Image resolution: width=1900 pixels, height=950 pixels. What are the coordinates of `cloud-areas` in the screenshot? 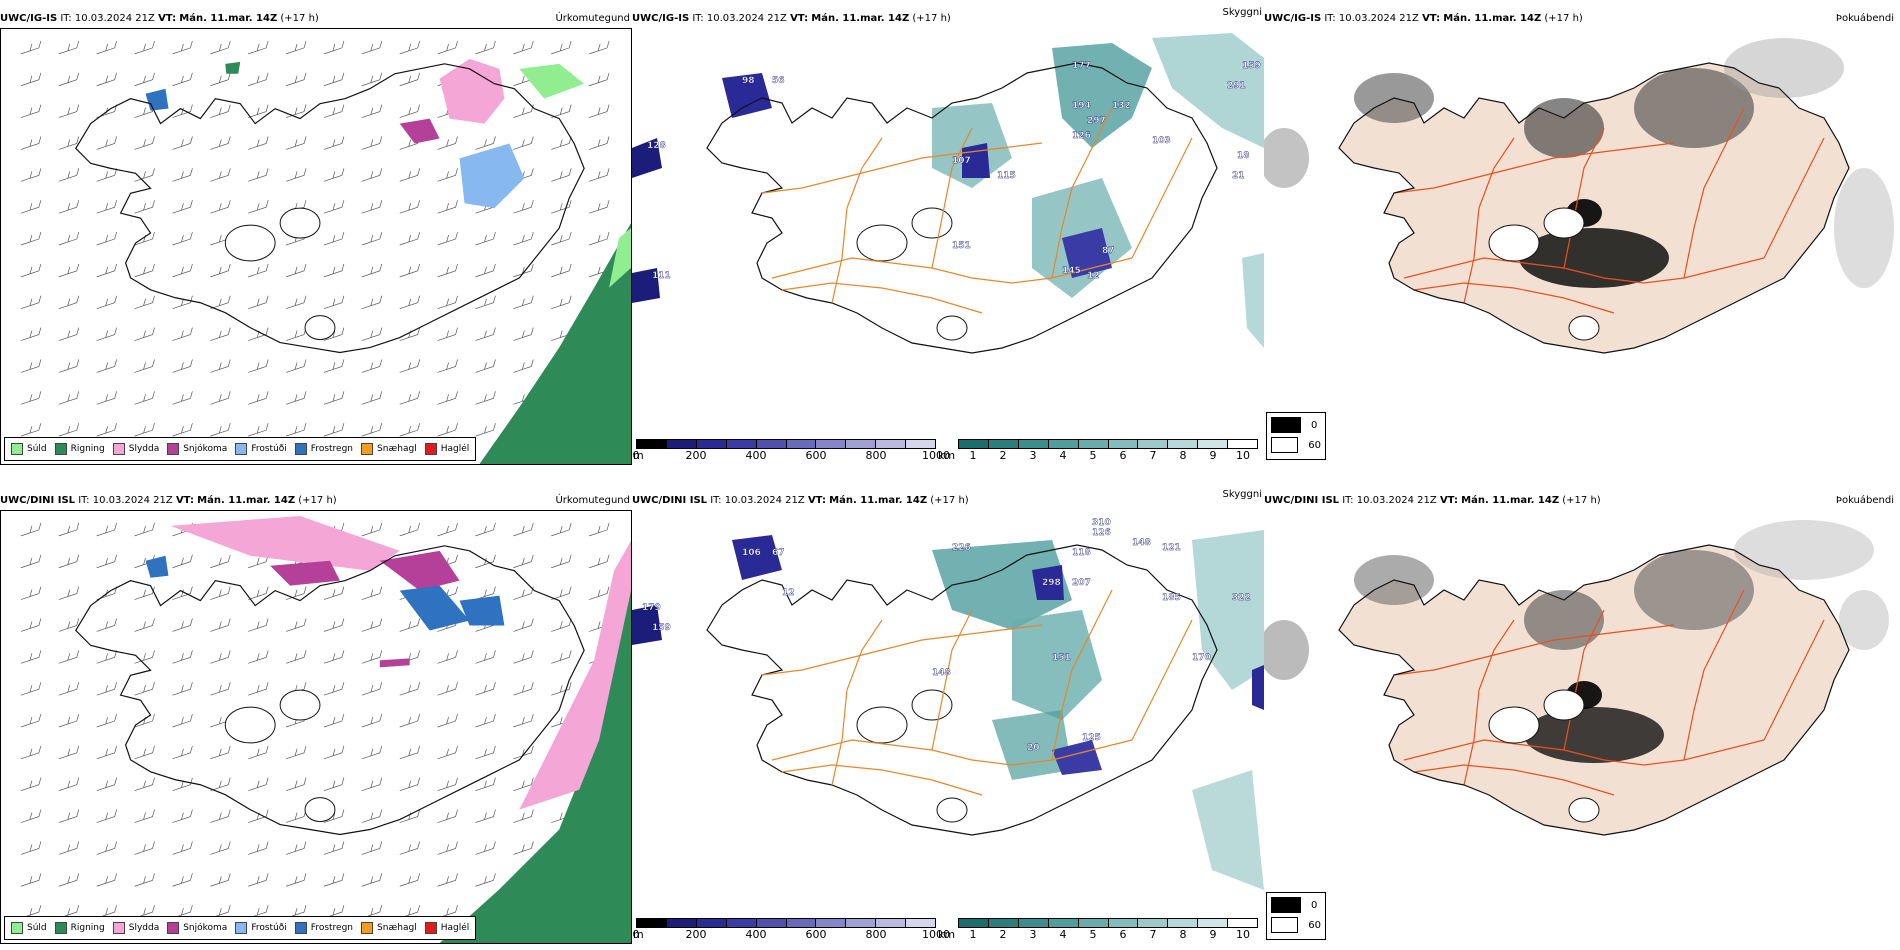 It's located at (948, 190).